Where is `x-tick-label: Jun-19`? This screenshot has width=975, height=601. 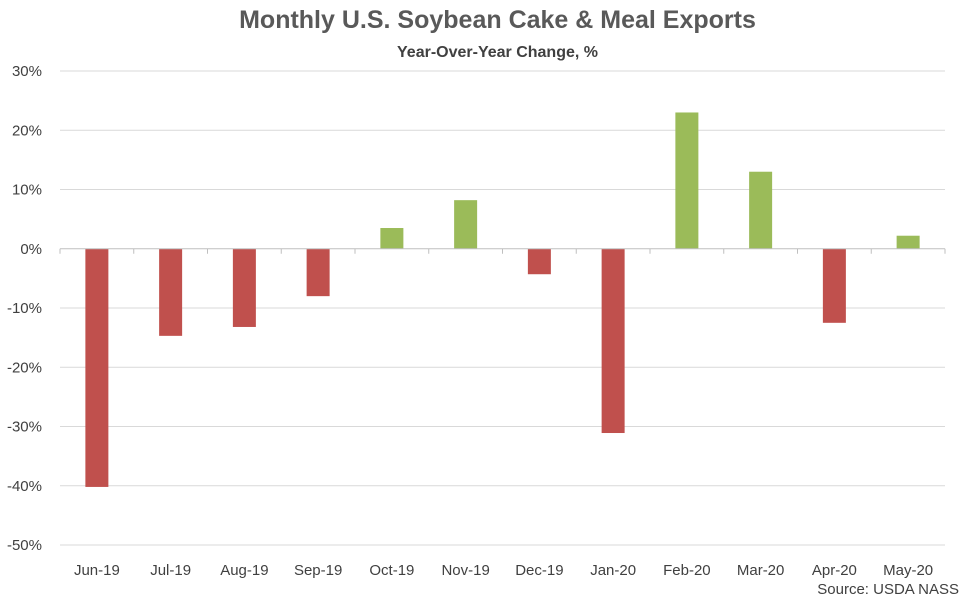 x-tick-label: Jun-19 is located at coordinates (97, 570).